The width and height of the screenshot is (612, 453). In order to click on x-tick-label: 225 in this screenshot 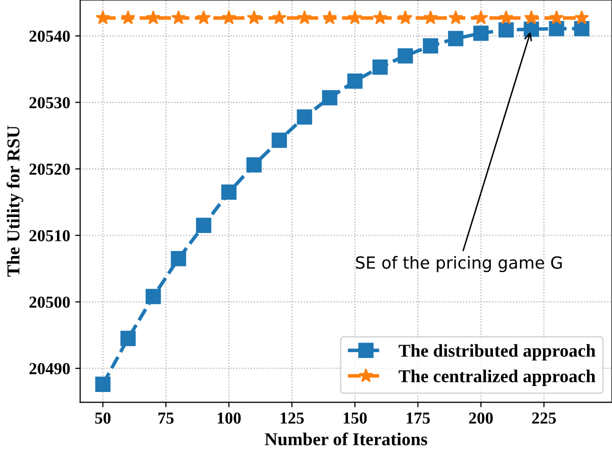, I will do `click(544, 418)`.